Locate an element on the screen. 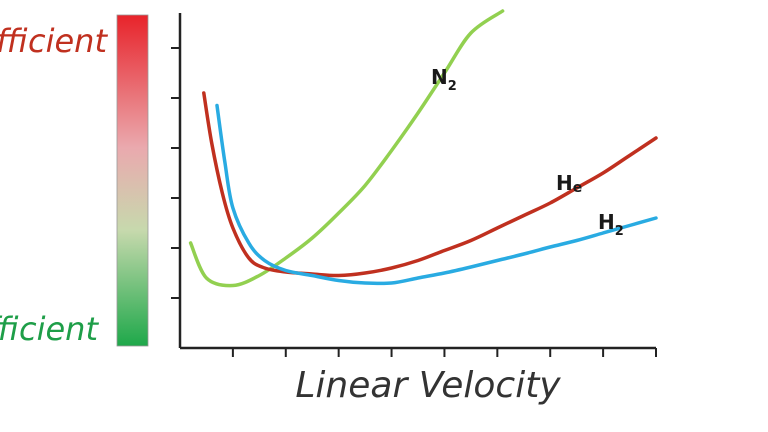  y-ticks is located at coordinates (175, 173).